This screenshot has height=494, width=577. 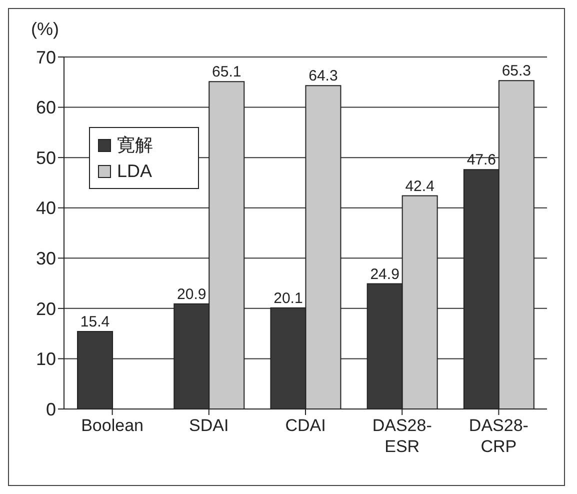 I want to click on data-label: 65.3, so click(x=517, y=71).